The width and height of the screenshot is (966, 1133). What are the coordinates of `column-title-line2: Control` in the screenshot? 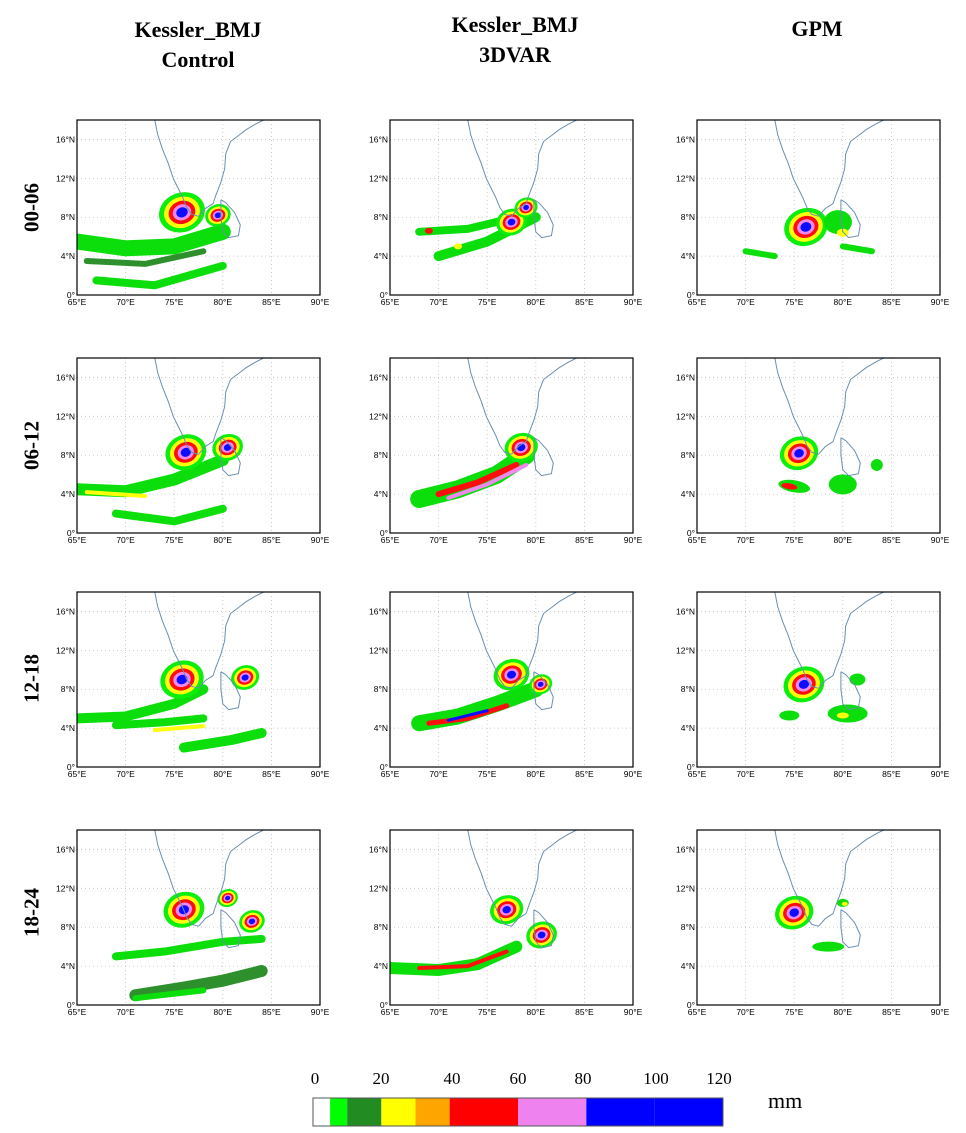 It's located at (198, 59).